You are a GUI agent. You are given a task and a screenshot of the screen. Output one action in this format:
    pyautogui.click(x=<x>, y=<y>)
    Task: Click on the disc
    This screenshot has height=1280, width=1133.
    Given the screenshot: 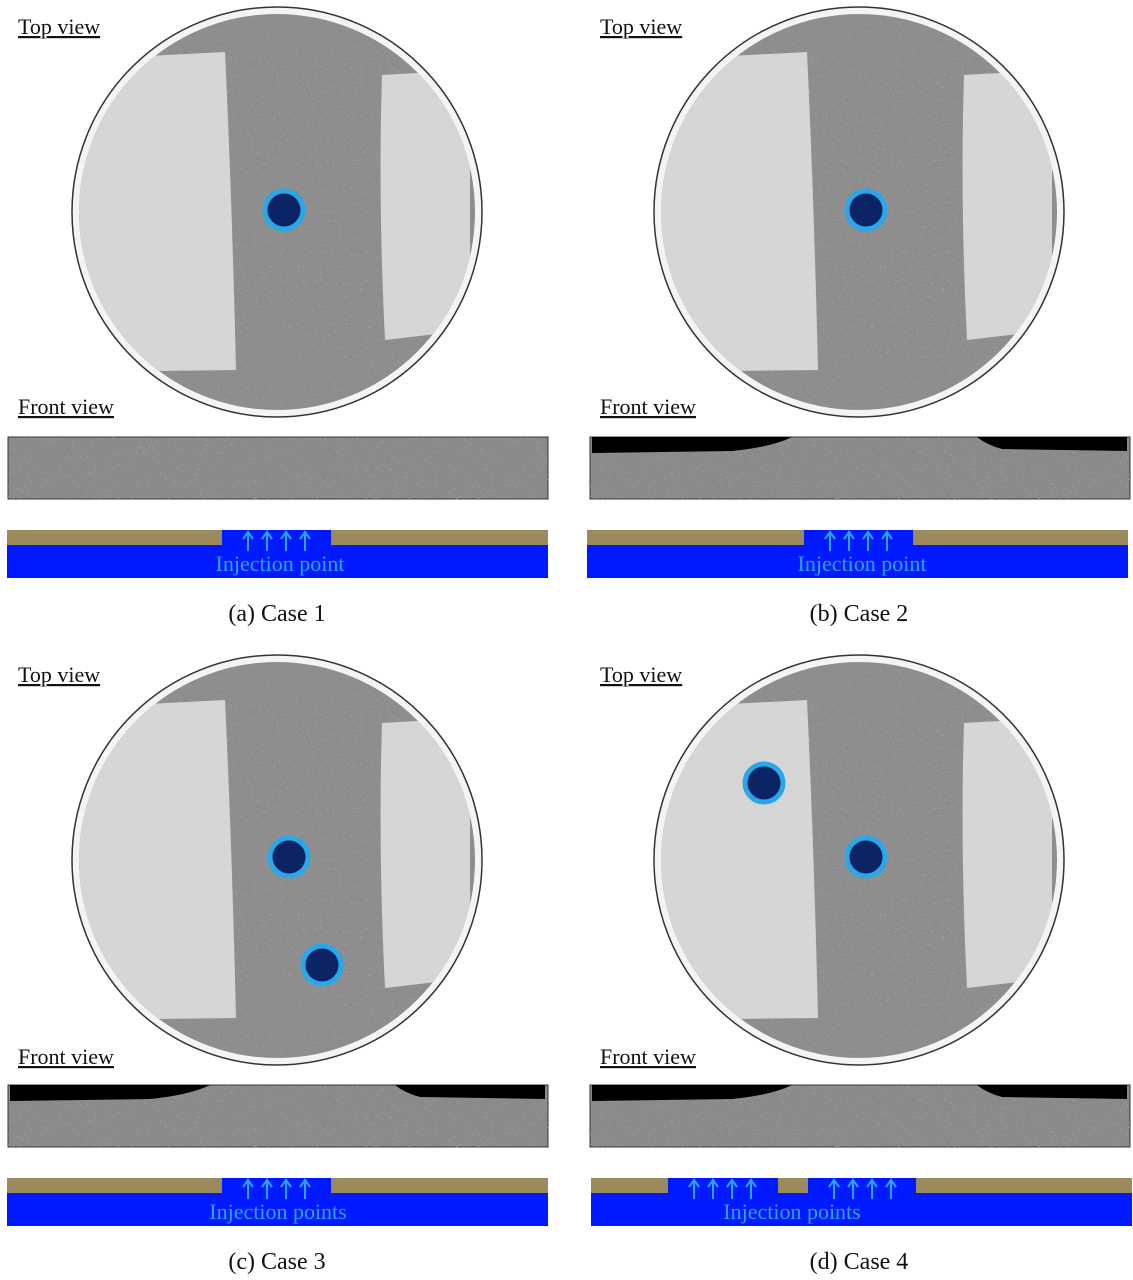 What is the action you would take?
    pyautogui.click(x=859, y=212)
    